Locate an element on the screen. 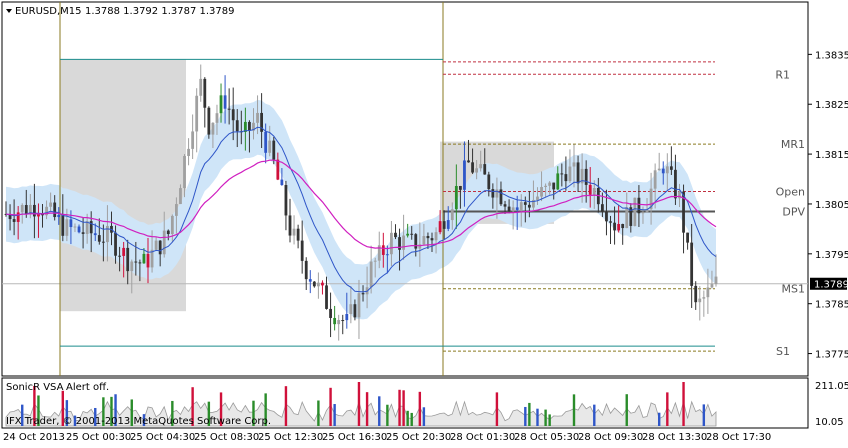  level-label-r1: R1 is located at coordinates (782, 74).